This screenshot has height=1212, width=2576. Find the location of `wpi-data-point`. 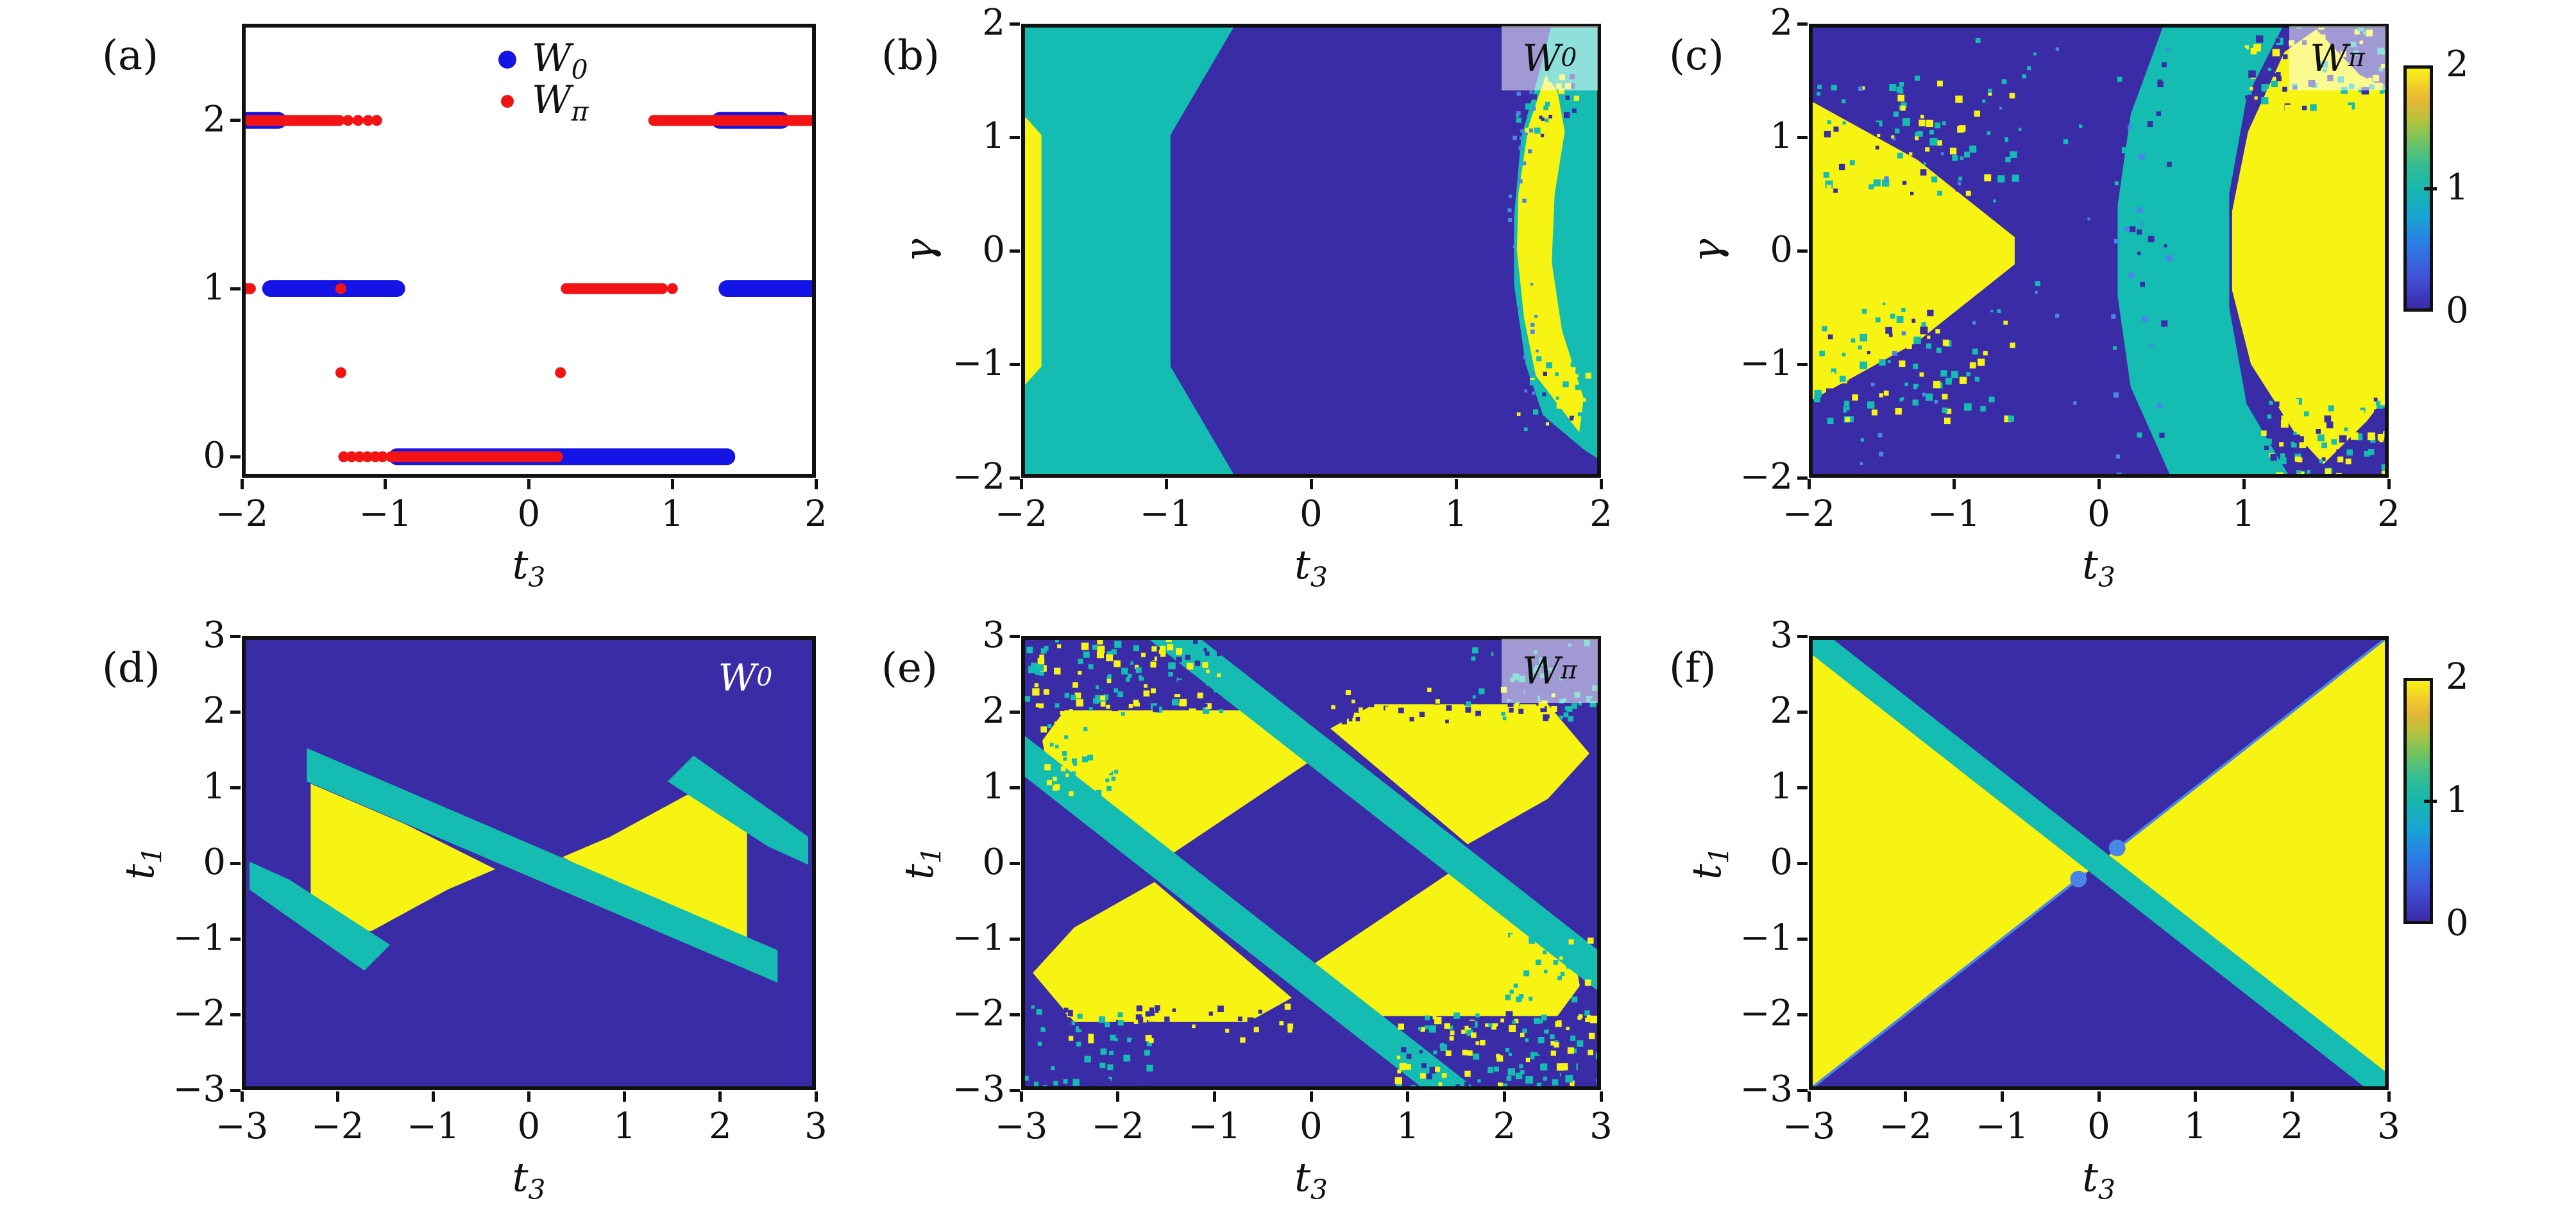

wpi-data-point is located at coordinates (382, 456).